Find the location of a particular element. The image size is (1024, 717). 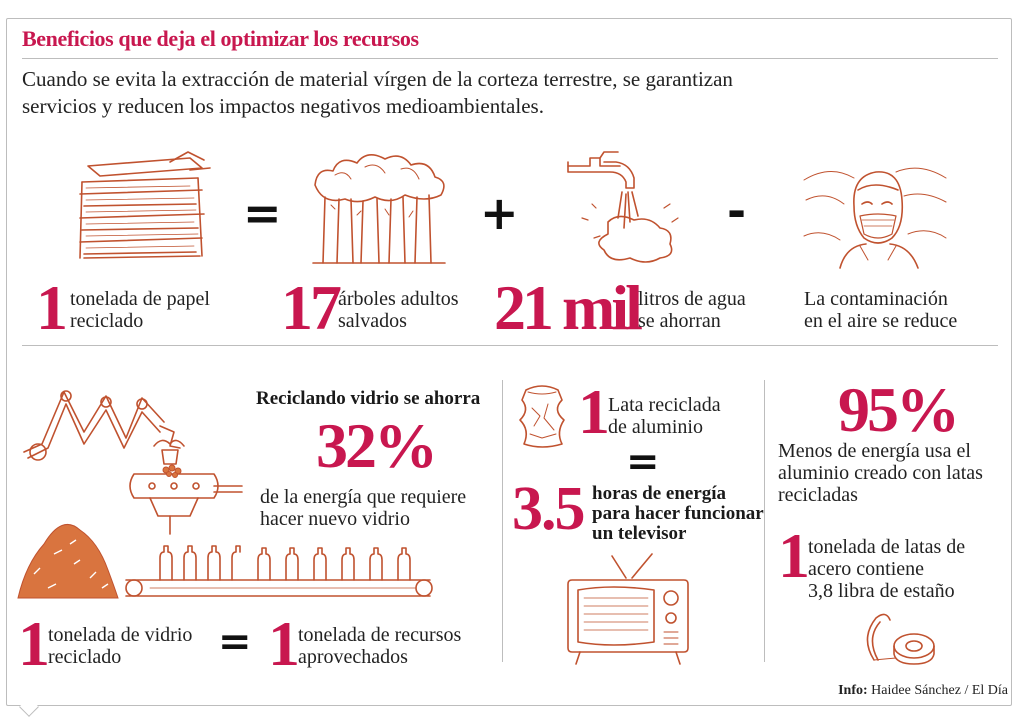

television-icon is located at coordinates (628, 609).